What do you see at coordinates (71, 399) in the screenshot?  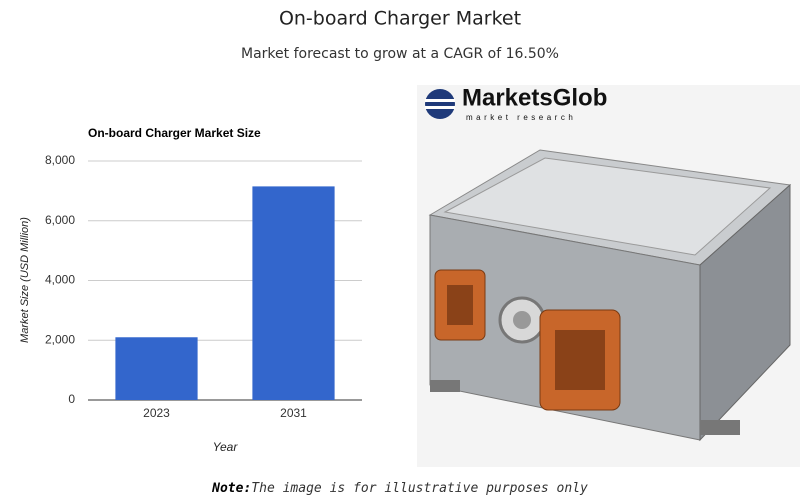 I see `y-tick-label: 0` at bounding box center [71, 399].